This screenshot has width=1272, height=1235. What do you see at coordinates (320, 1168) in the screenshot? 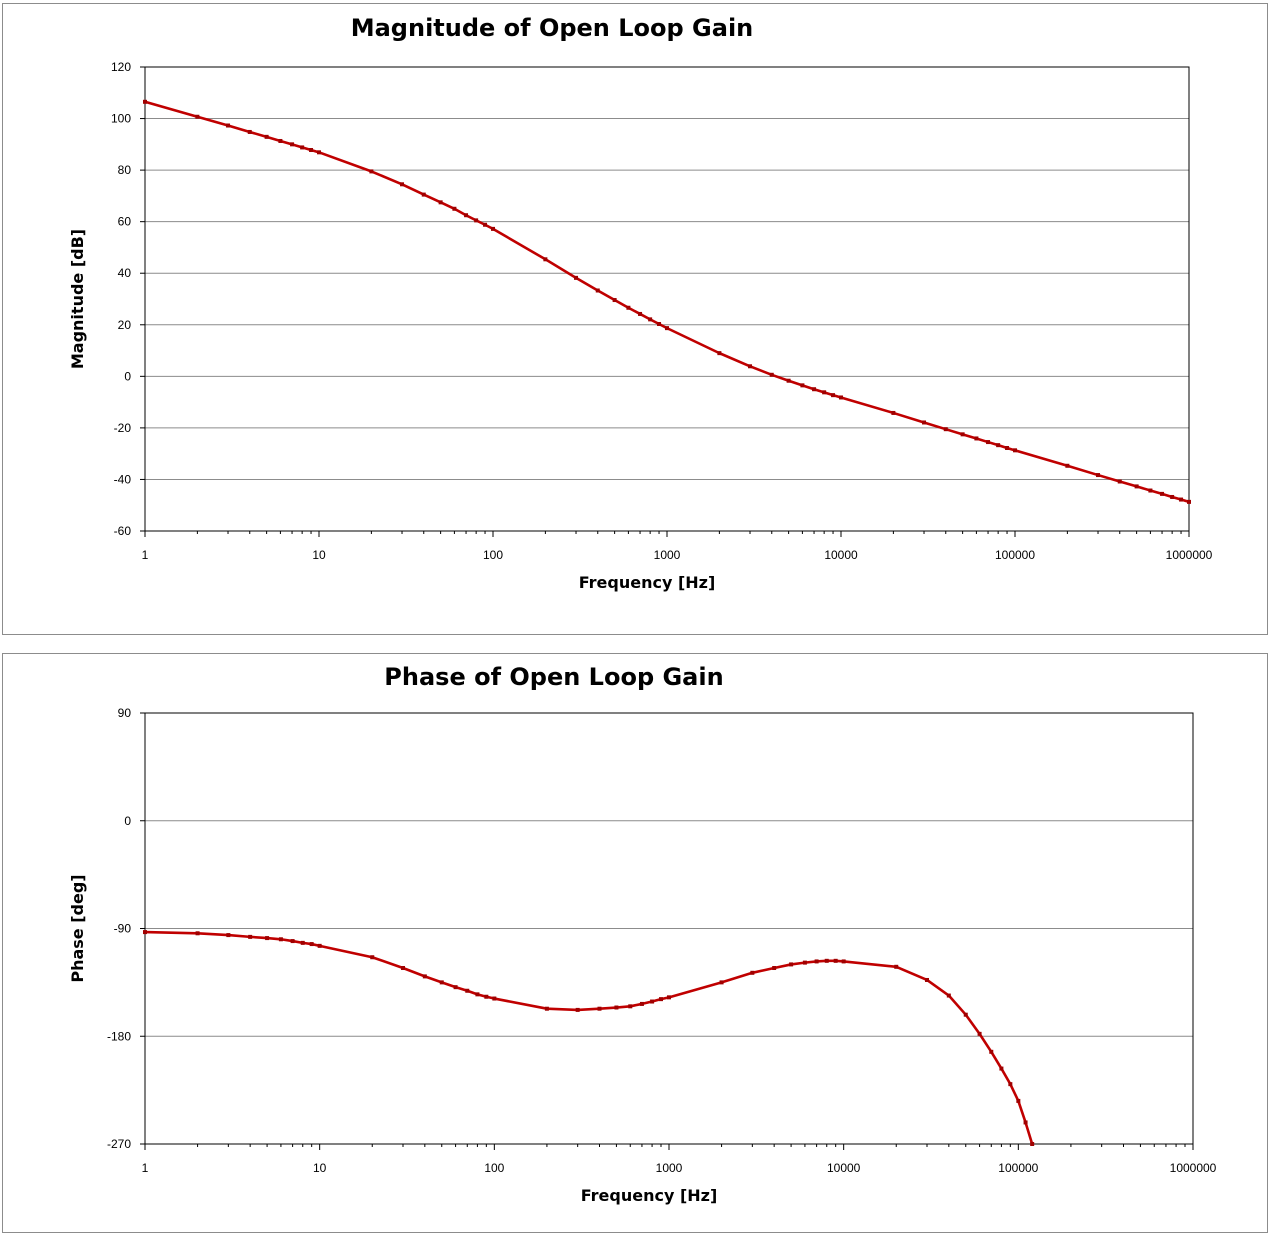
I see `phase-x-tick-label: 10` at bounding box center [320, 1168].